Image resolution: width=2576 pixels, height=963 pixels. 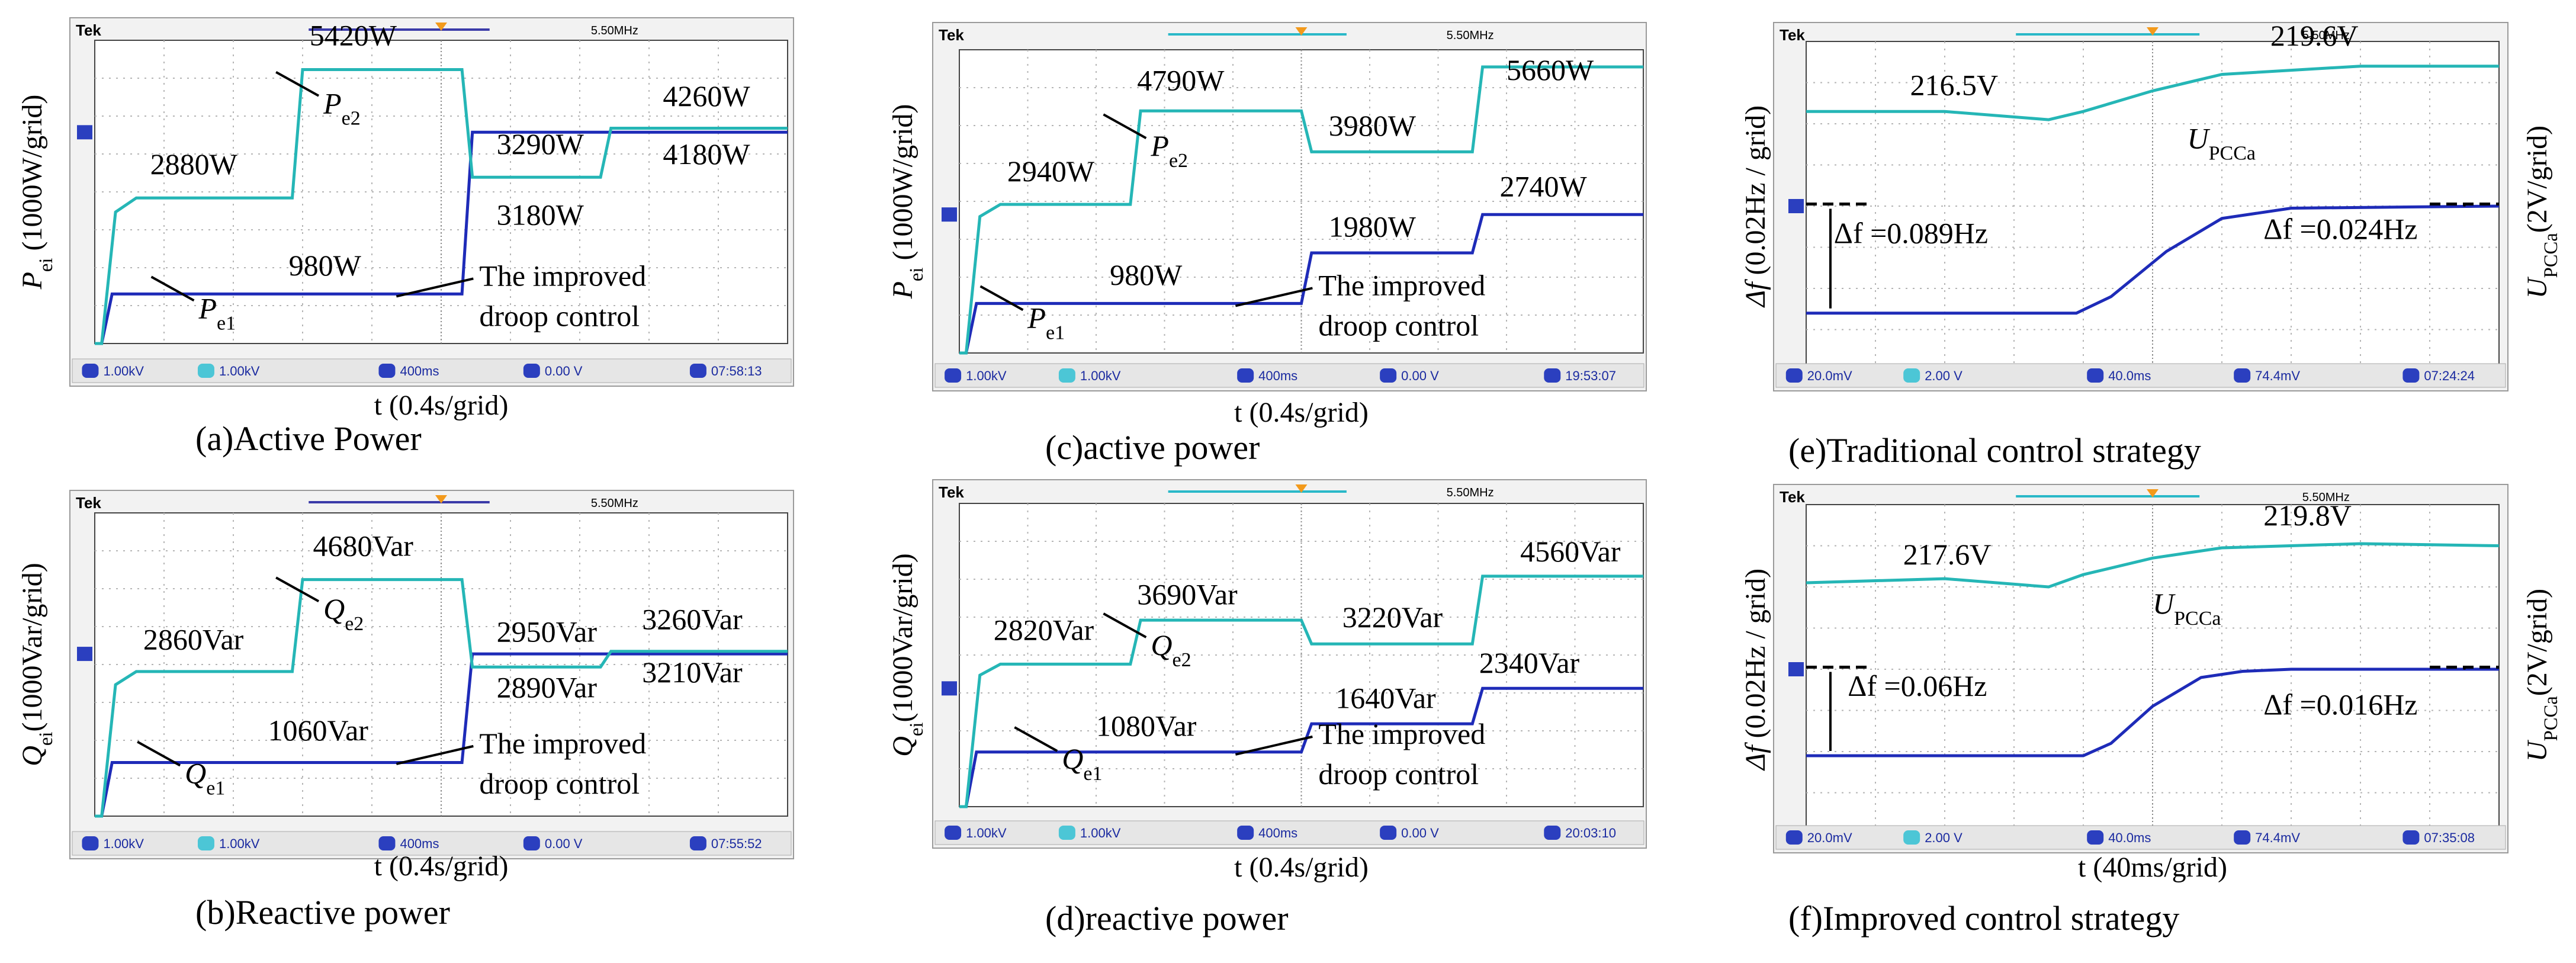 What do you see at coordinates (564, 371) in the screenshot?
I see `scope-status-value: 0.00 V` at bounding box center [564, 371].